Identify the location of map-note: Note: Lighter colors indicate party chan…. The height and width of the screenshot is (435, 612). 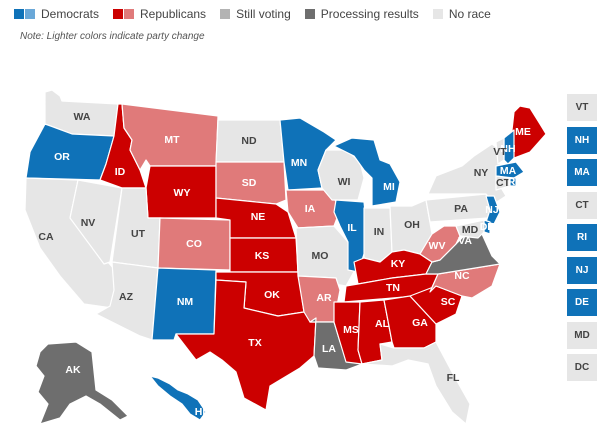
(112, 36).